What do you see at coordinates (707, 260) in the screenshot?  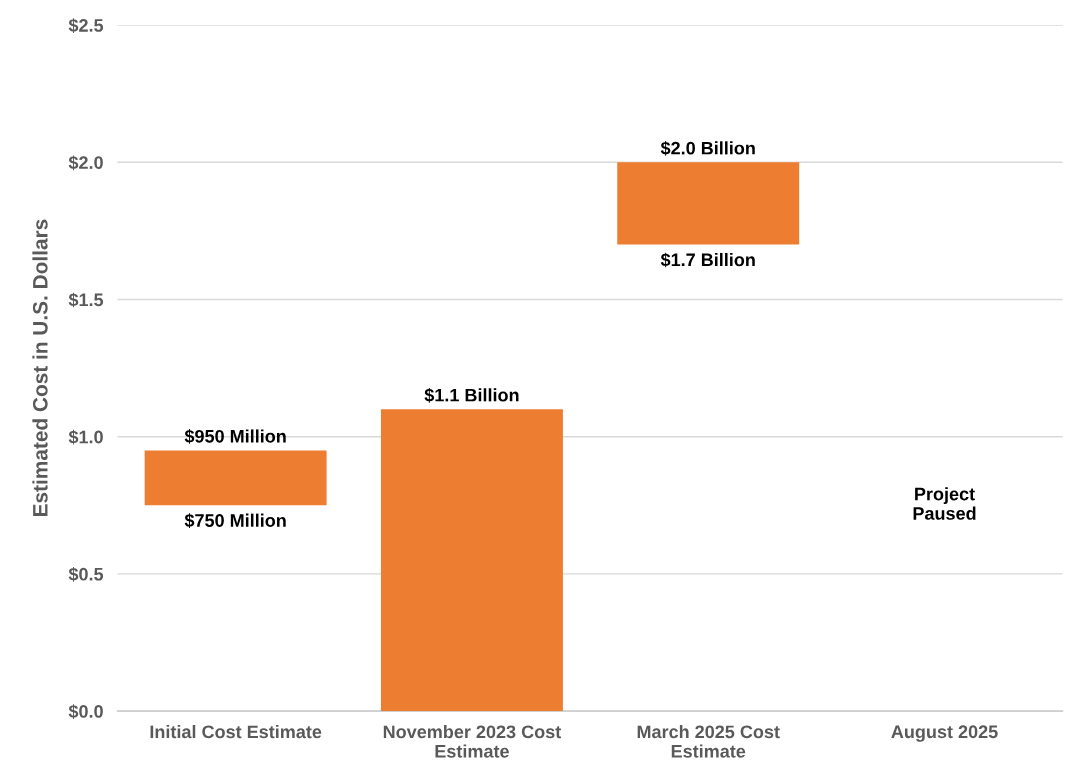 I see `annotation: $1.7 Billion` at bounding box center [707, 260].